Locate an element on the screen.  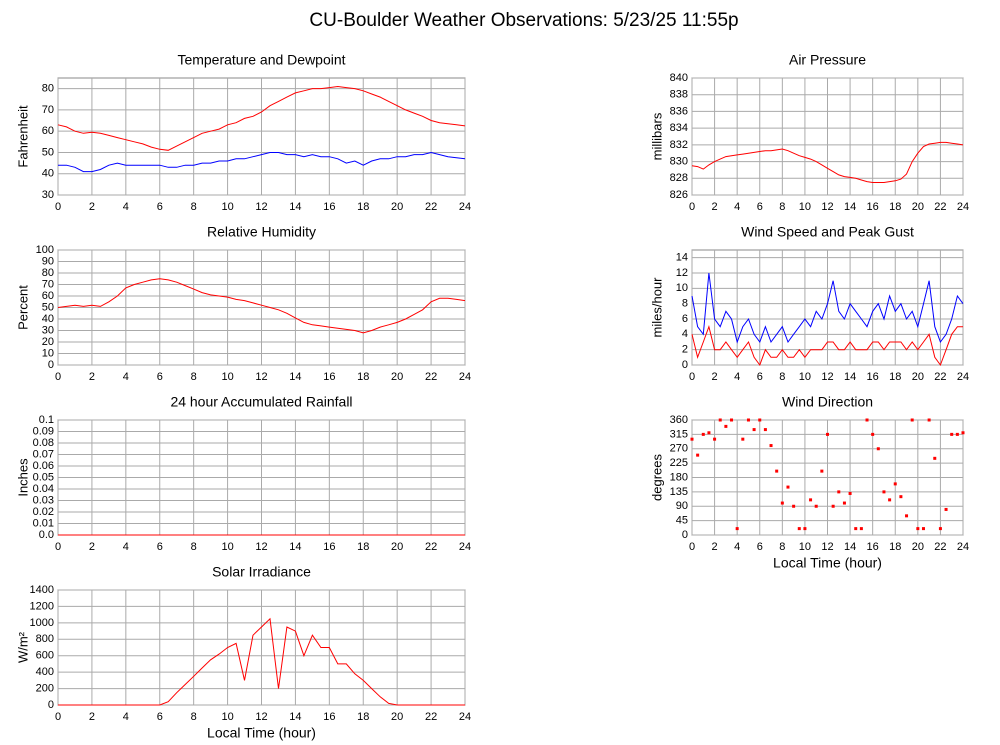
y-tick-label: 270 is located at coordinates (679, 449).